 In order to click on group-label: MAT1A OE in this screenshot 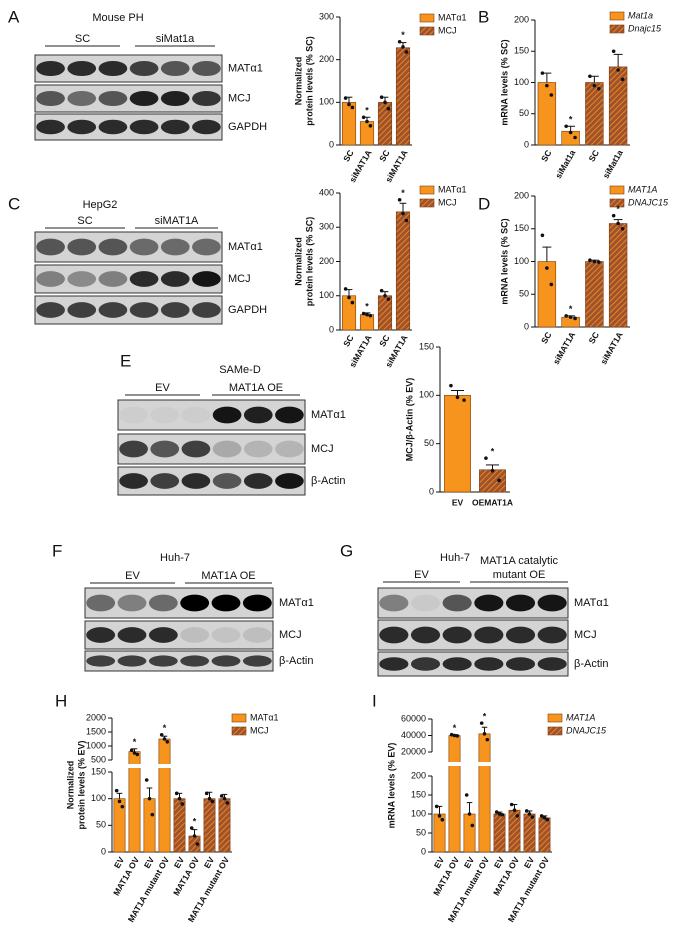, I will do `click(228, 576)`.